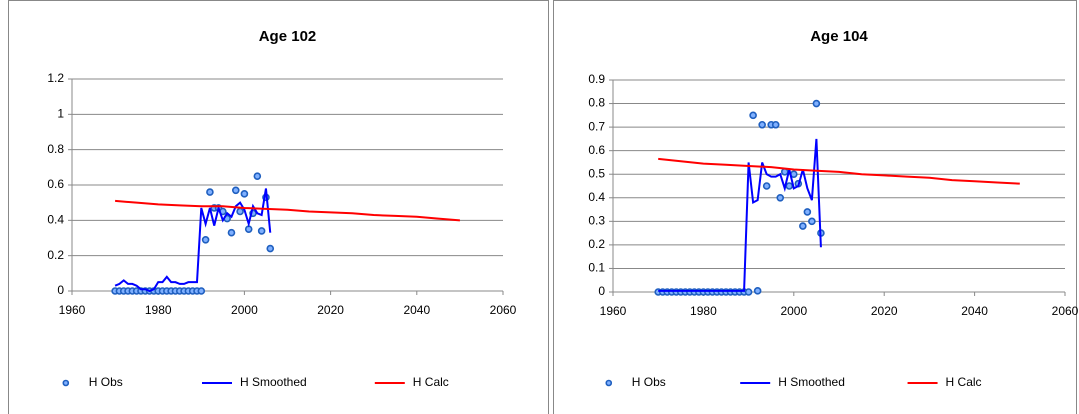 The height and width of the screenshot is (414, 1079). What do you see at coordinates (596, 126) in the screenshot?
I see `y-tick-label: 0.7` at bounding box center [596, 126].